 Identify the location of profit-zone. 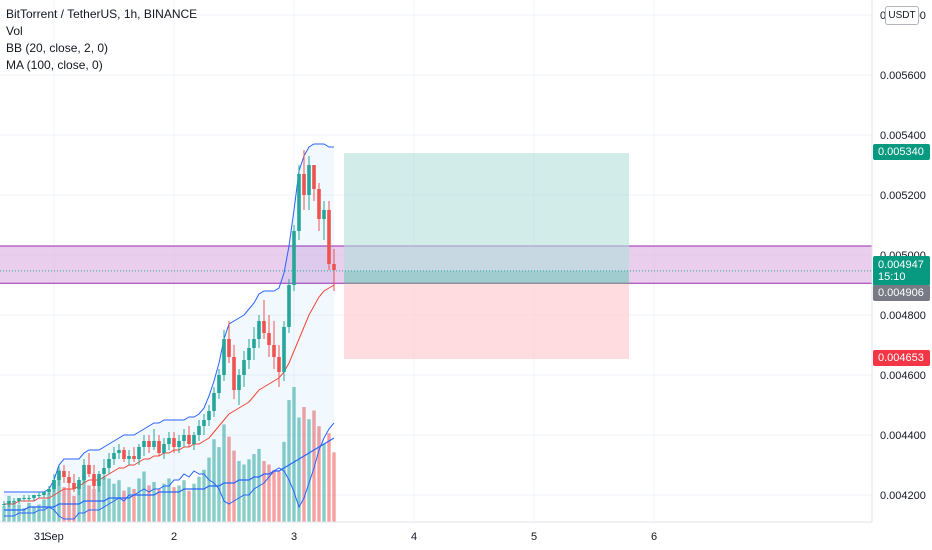
(486, 218).